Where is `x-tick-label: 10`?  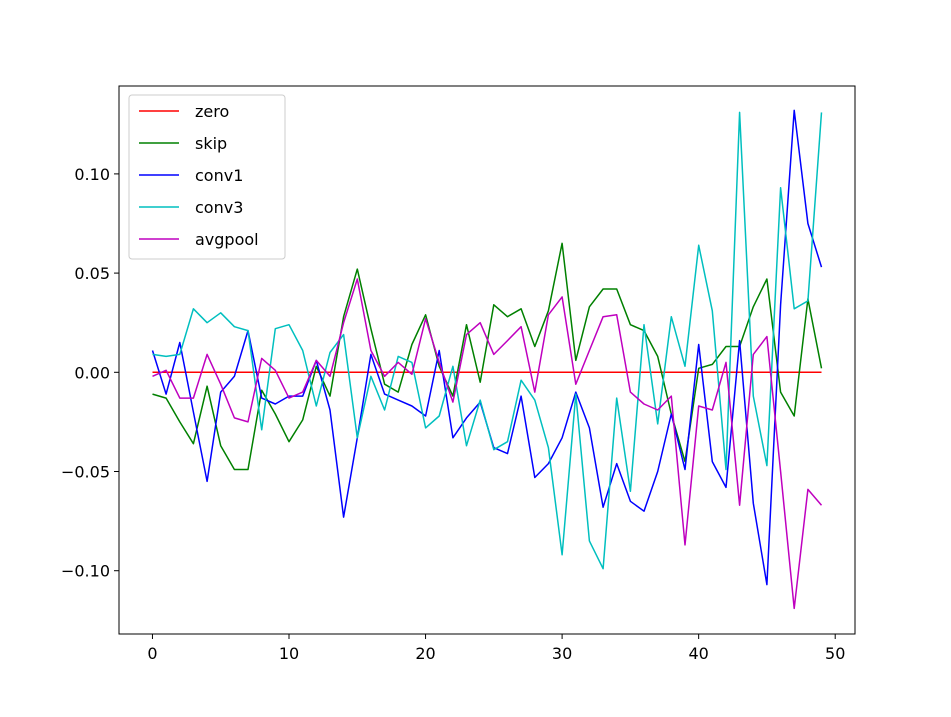 x-tick-label: 10 is located at coordinates (289, 653).